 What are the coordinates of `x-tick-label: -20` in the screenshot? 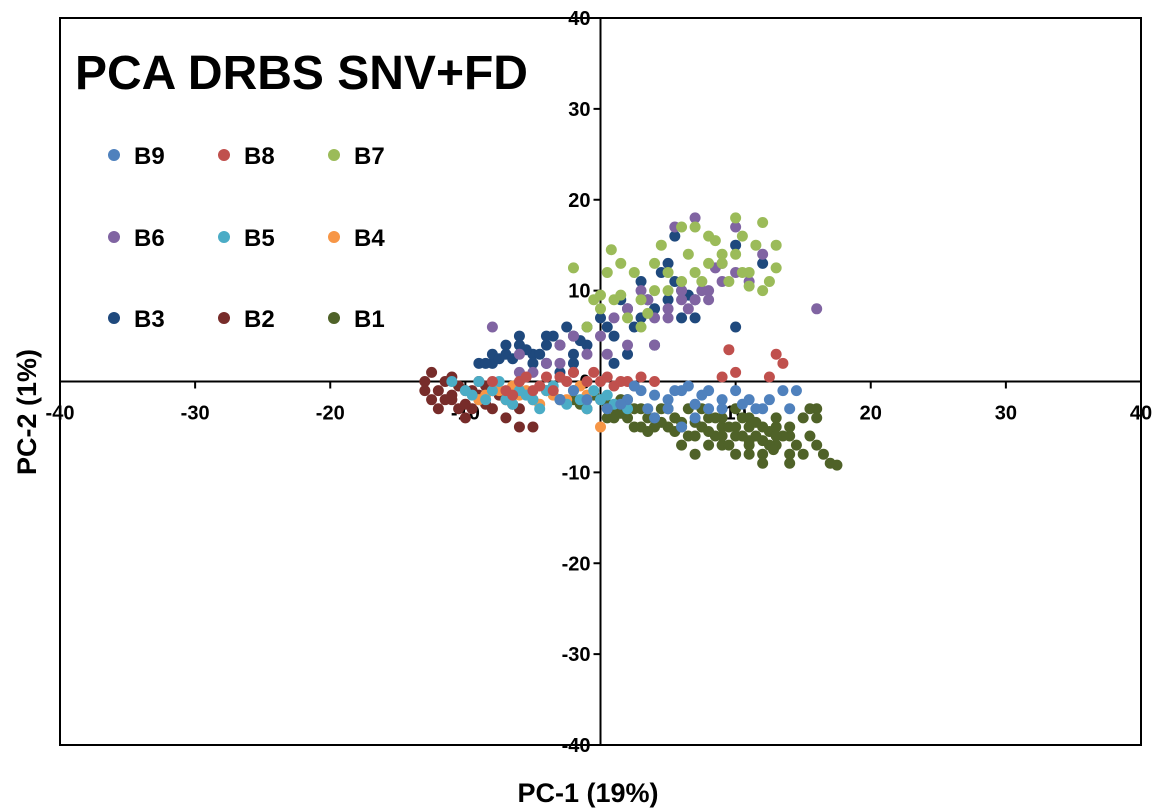 It's located at (330, 414).